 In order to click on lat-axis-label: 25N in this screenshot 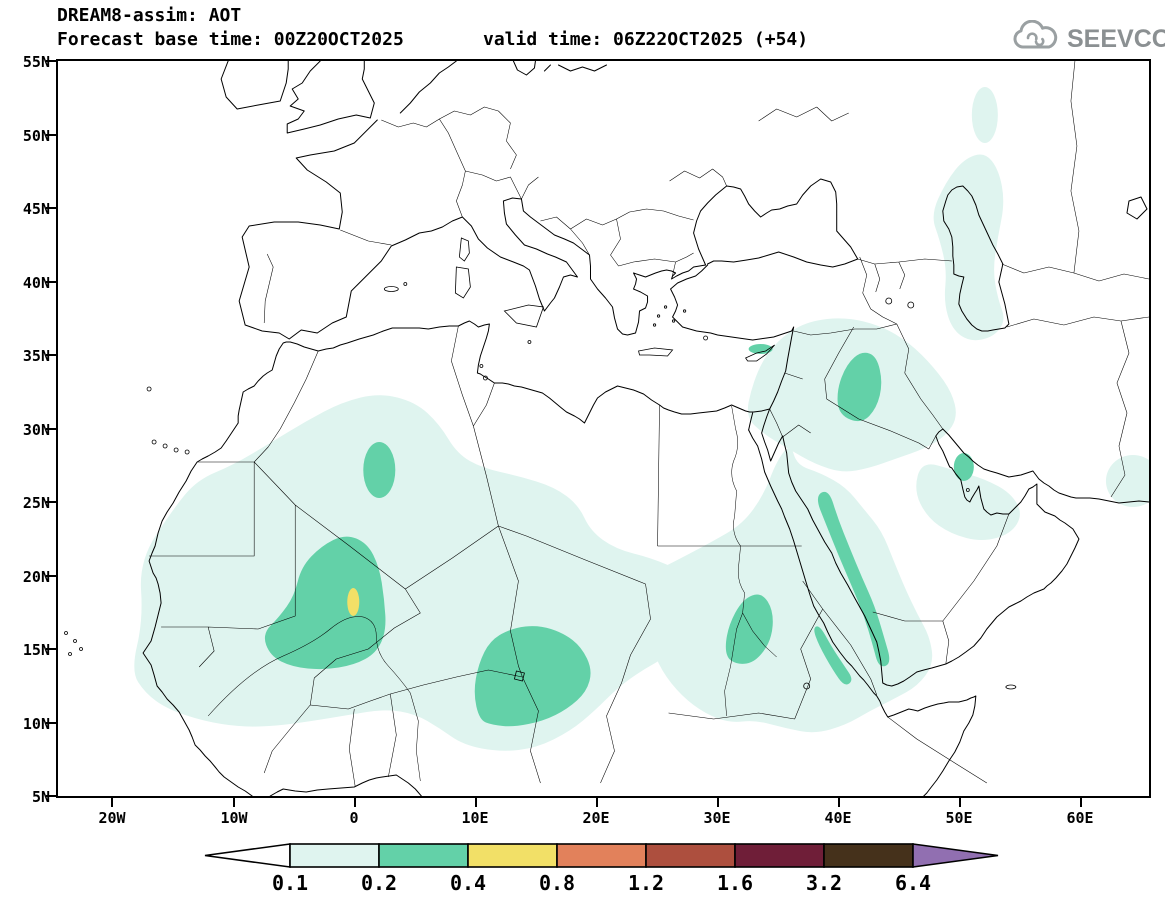, I will do `click(36, 503)`.